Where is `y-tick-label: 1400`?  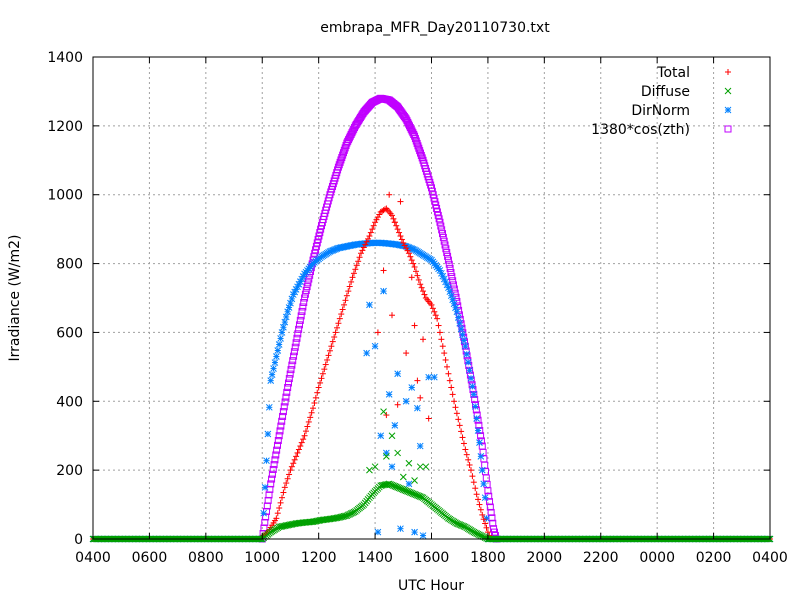
y-tick-label: 1400 is located at coordinates (65, 58).